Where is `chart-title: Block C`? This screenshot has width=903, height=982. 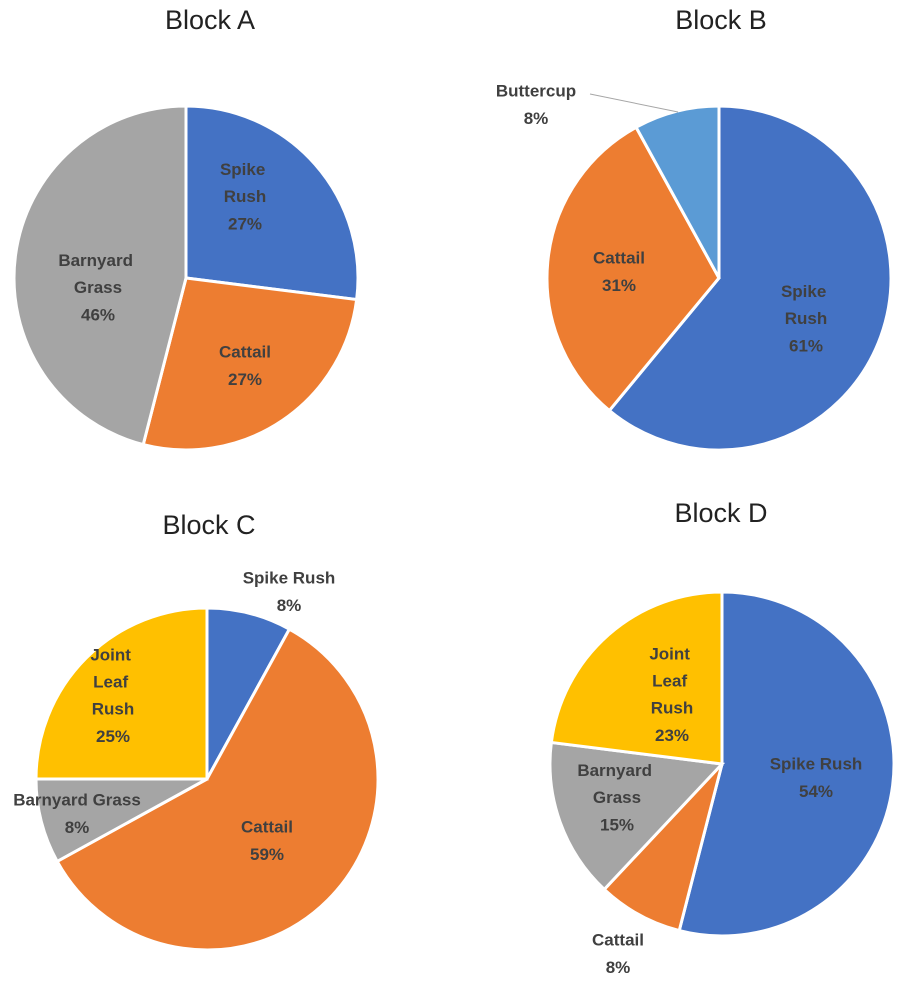
chart-title: Block C is located at coordinates (208, 525).